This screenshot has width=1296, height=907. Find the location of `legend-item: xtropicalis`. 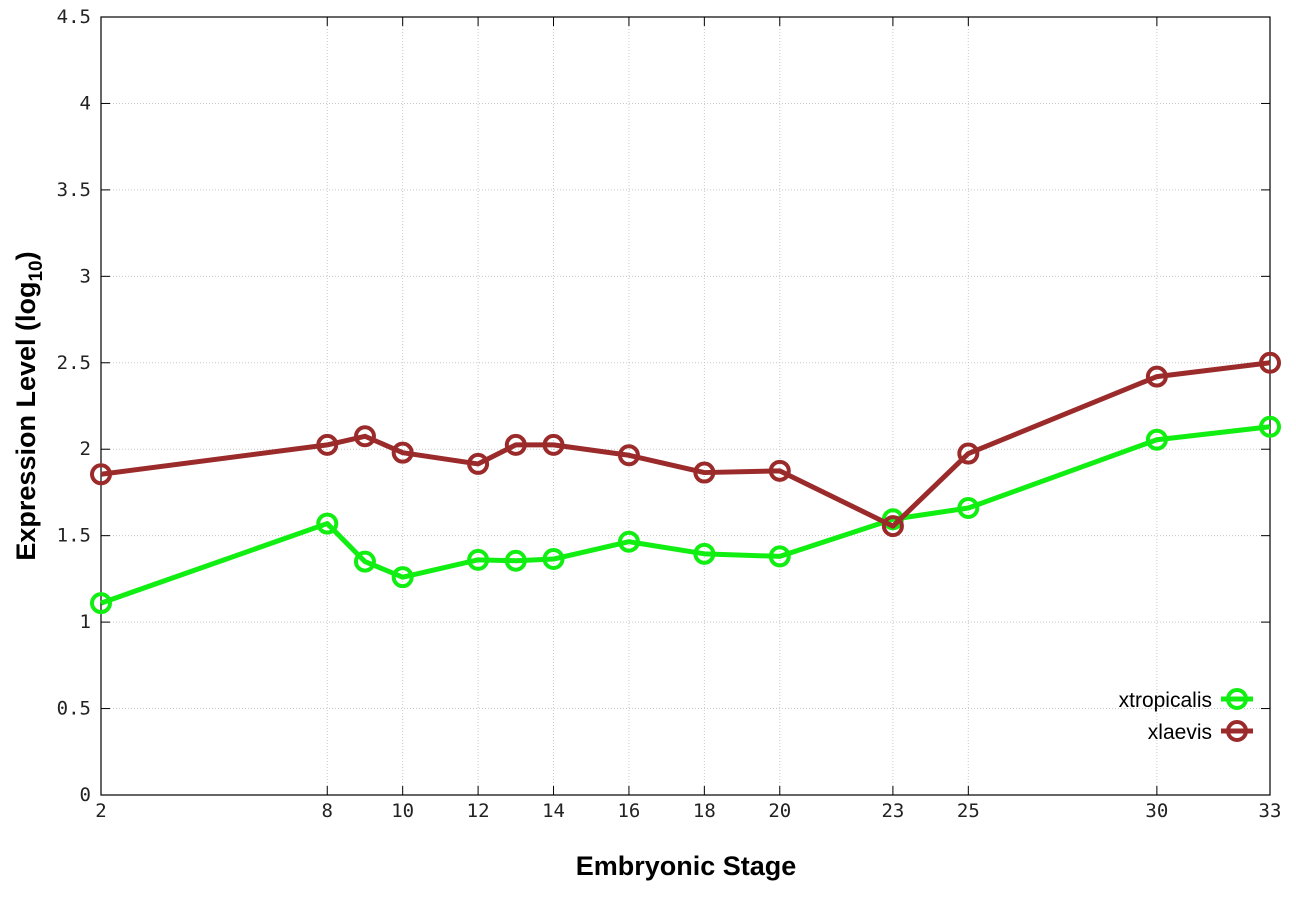

legend-item: xtropicalis is located at coordinates (1186, 700).